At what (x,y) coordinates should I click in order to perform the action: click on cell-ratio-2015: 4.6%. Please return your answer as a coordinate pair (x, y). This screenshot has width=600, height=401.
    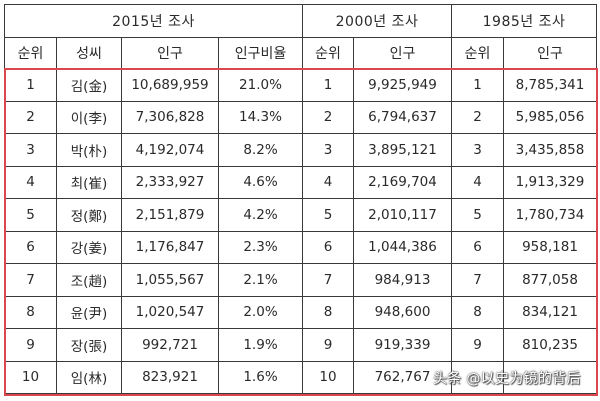
    Looking at the image, I should click on (260, 182).